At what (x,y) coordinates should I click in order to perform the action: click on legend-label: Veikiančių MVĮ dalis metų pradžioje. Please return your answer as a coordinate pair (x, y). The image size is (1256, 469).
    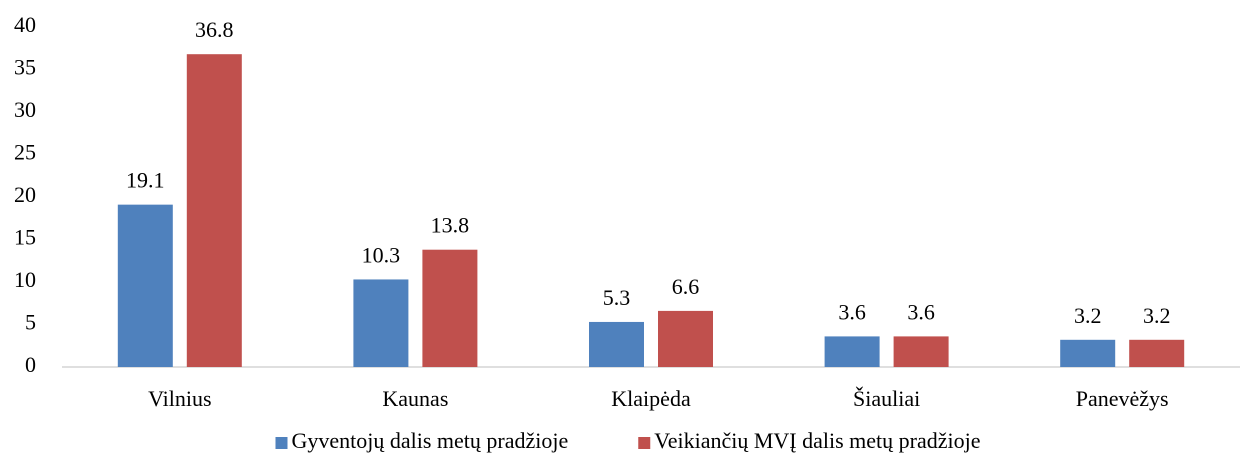
    Looking at the image, I should click on (817, 440).